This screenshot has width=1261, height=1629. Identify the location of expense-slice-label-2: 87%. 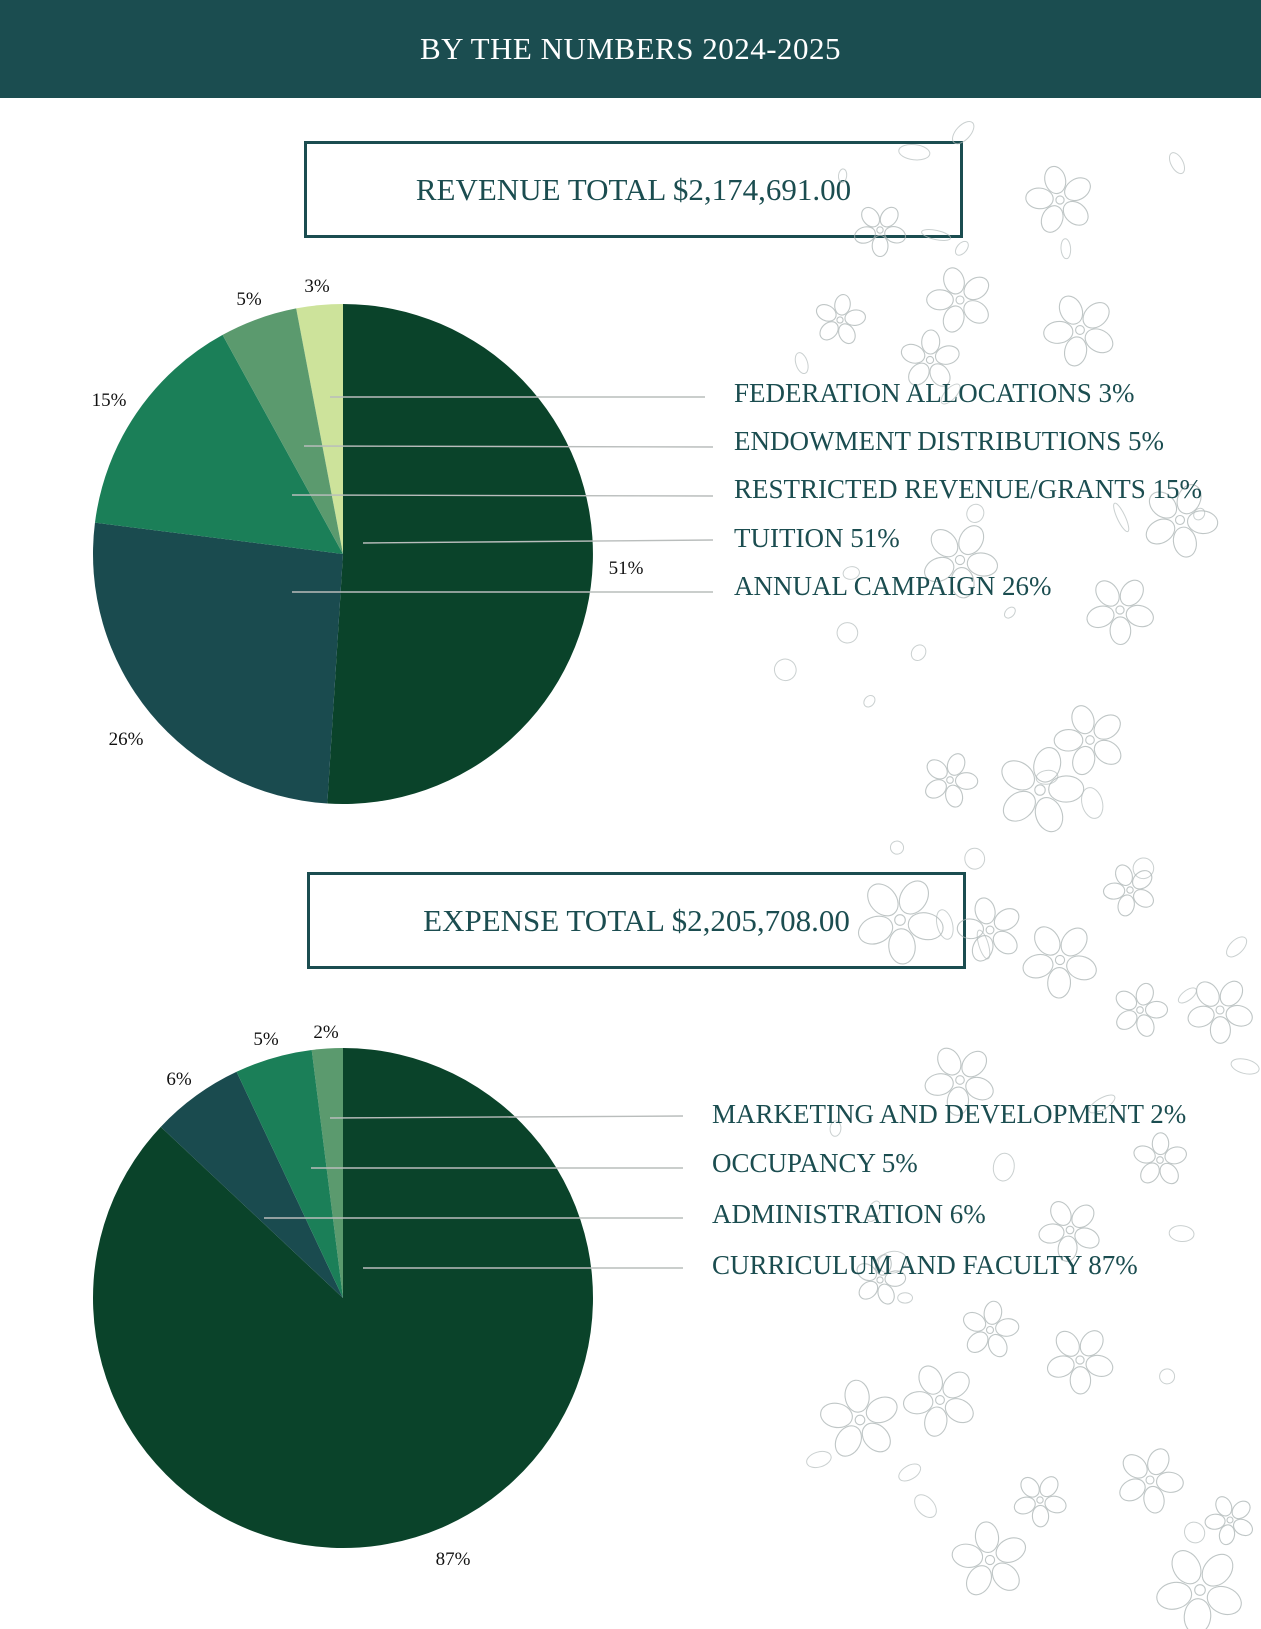
(453, 1559).